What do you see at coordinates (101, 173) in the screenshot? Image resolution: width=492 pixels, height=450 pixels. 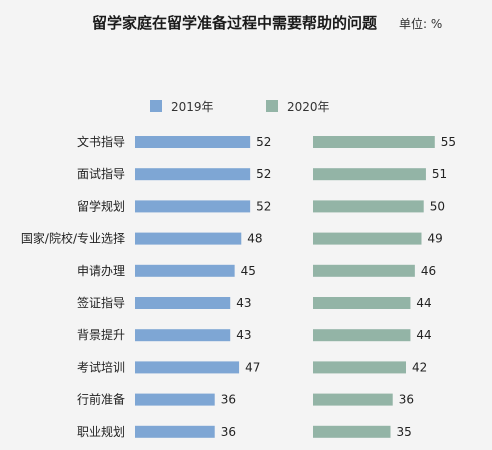 I see `category-label: 面试指导` at bounding box center [101, 173].